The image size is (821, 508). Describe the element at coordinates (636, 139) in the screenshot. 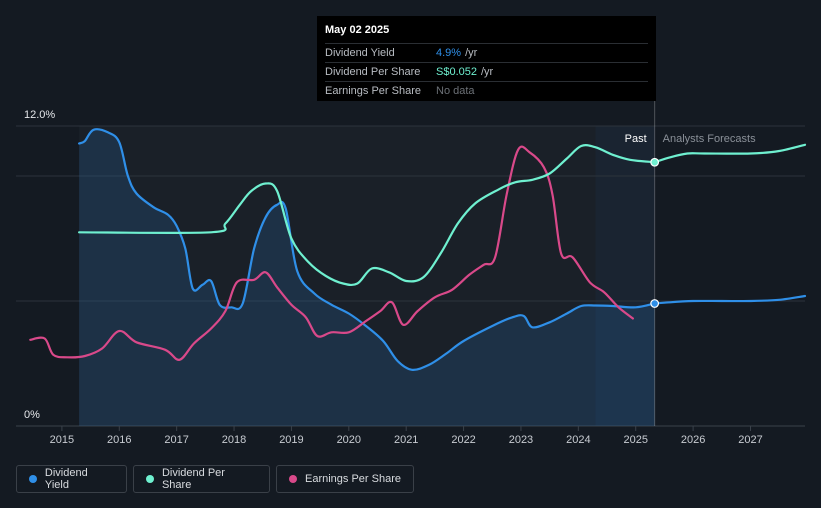

I see `past-label: Past` at that location.